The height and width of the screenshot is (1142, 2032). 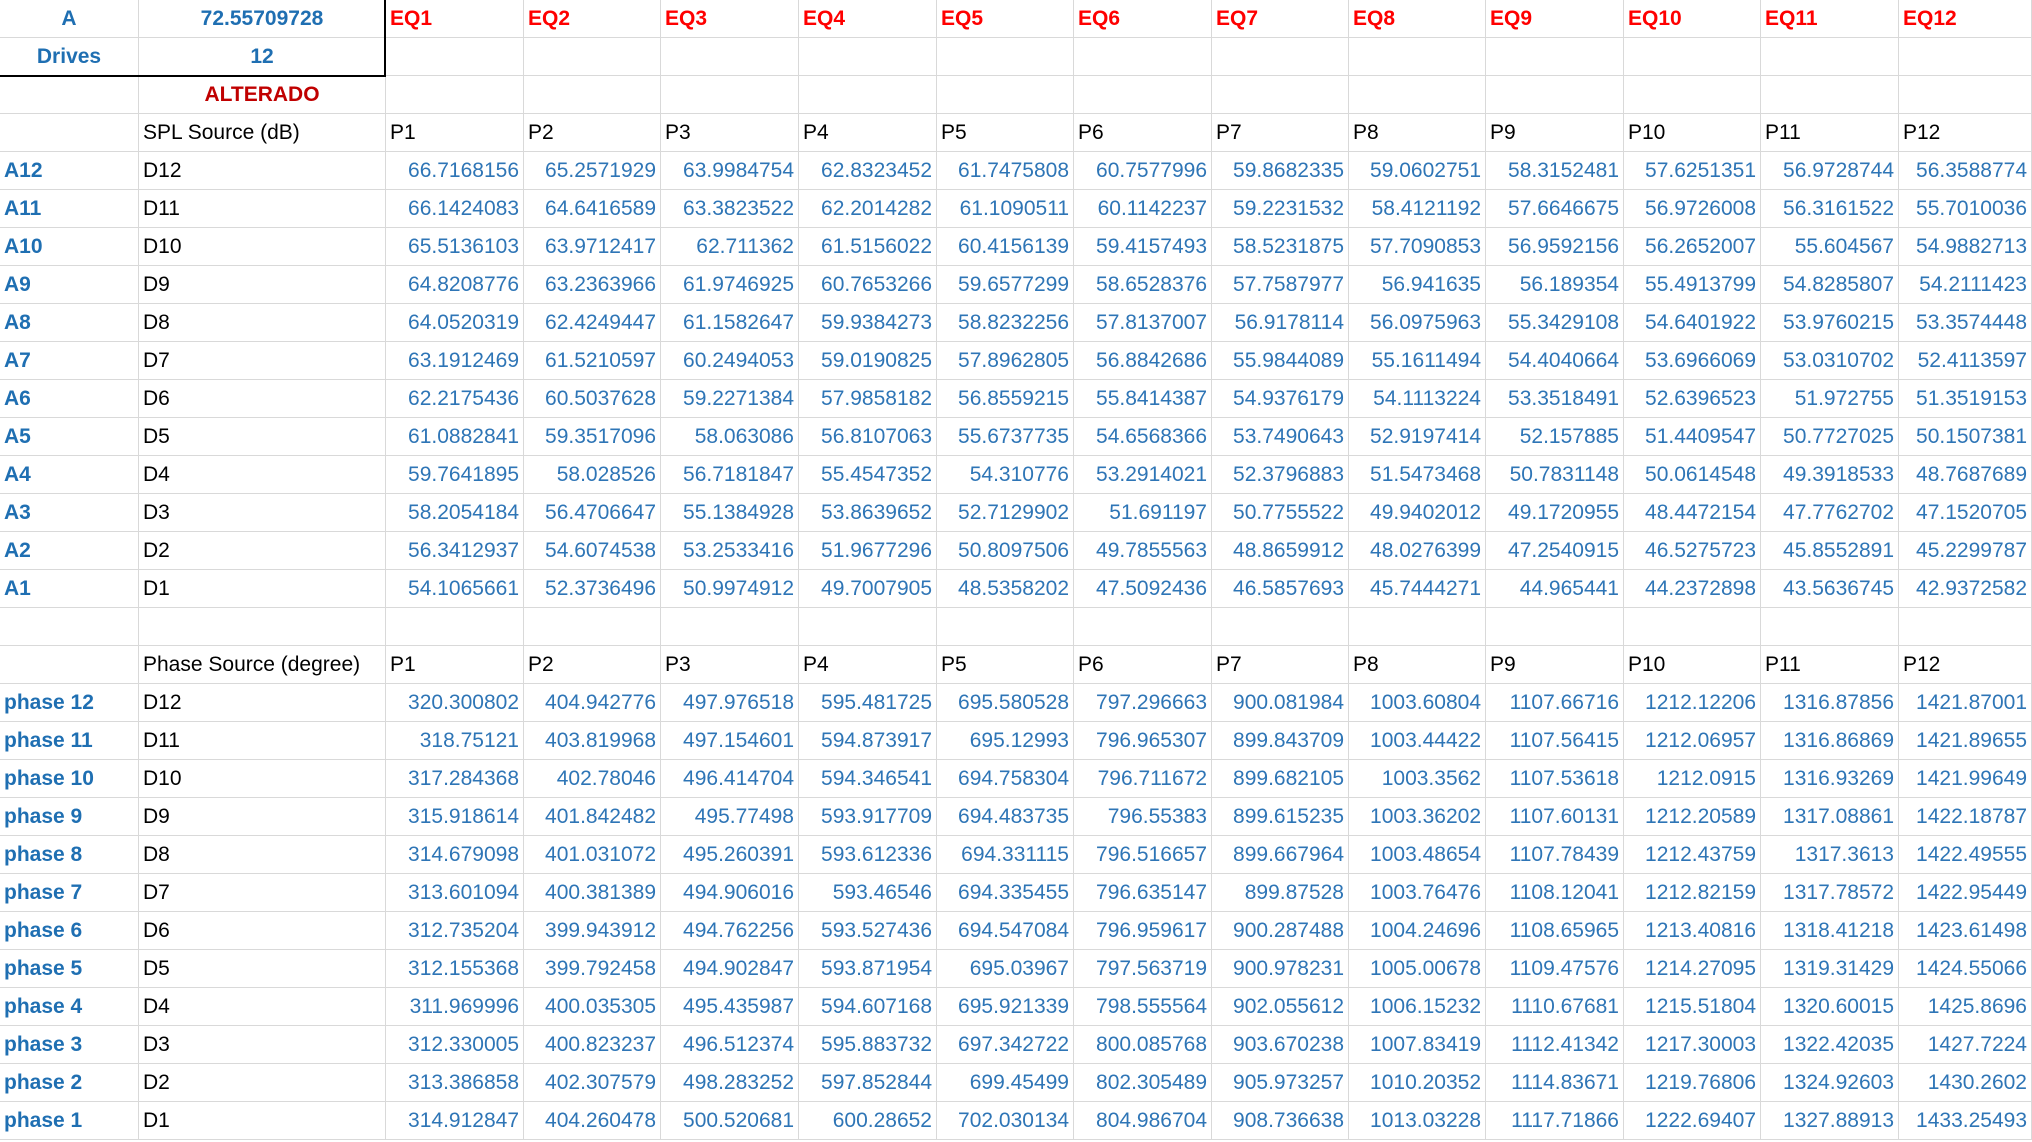 What do you see at coordinates (1692, 209) in the screenshot?
I see `spl-value-cell: 56.9726008` at bounding box center [1692, 209].